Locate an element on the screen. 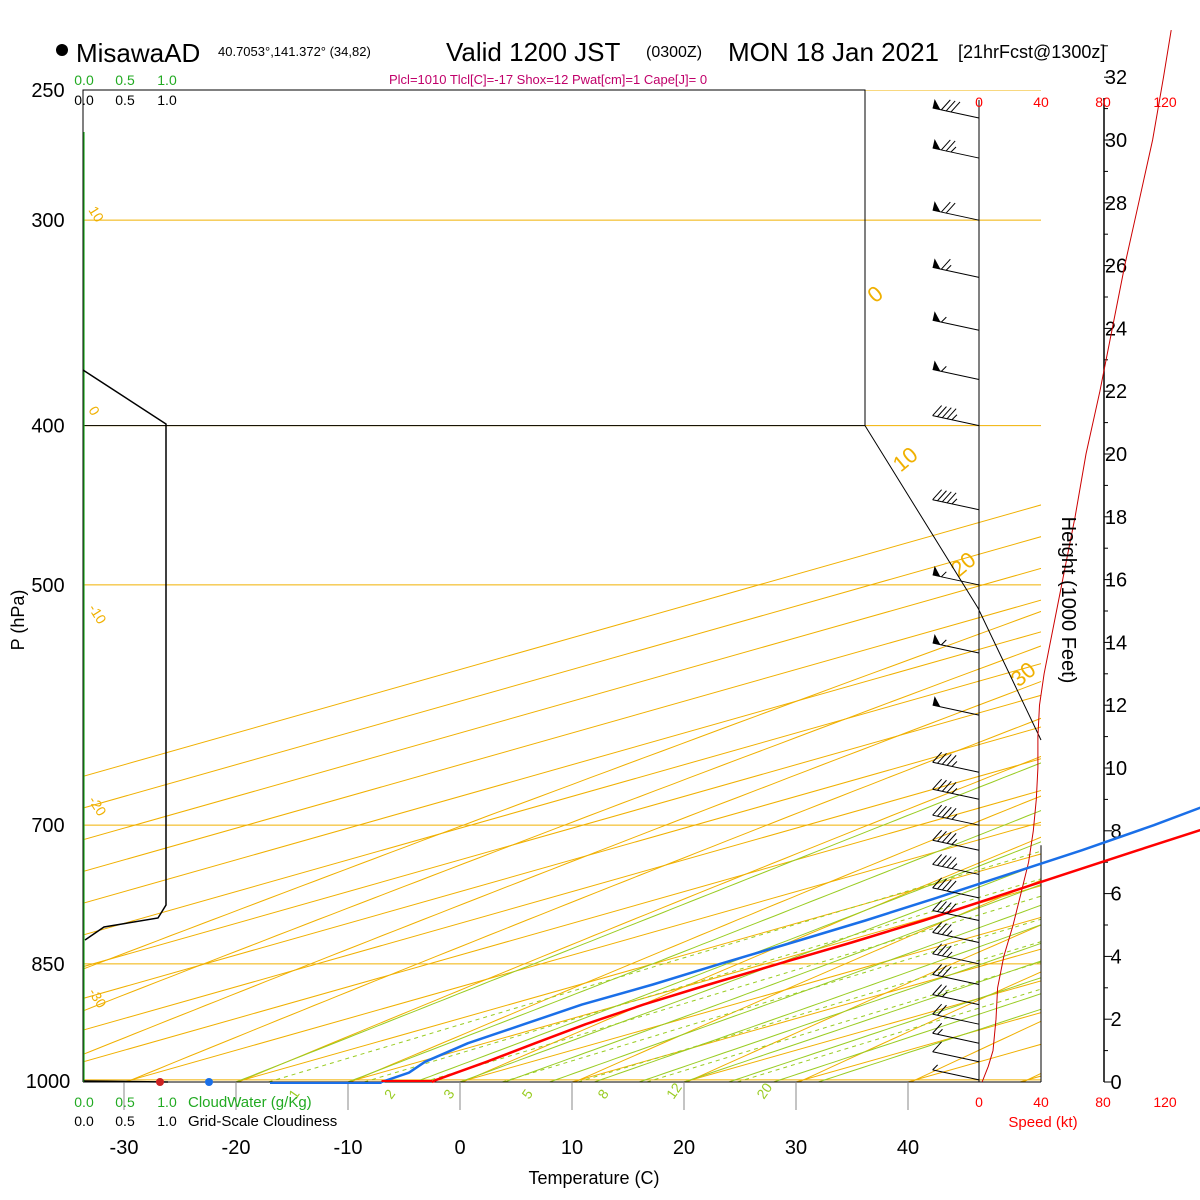 This screenshot has height=1200, width=1200. mixing-ratio-label: 20 is located at coordinates (764, 1091).